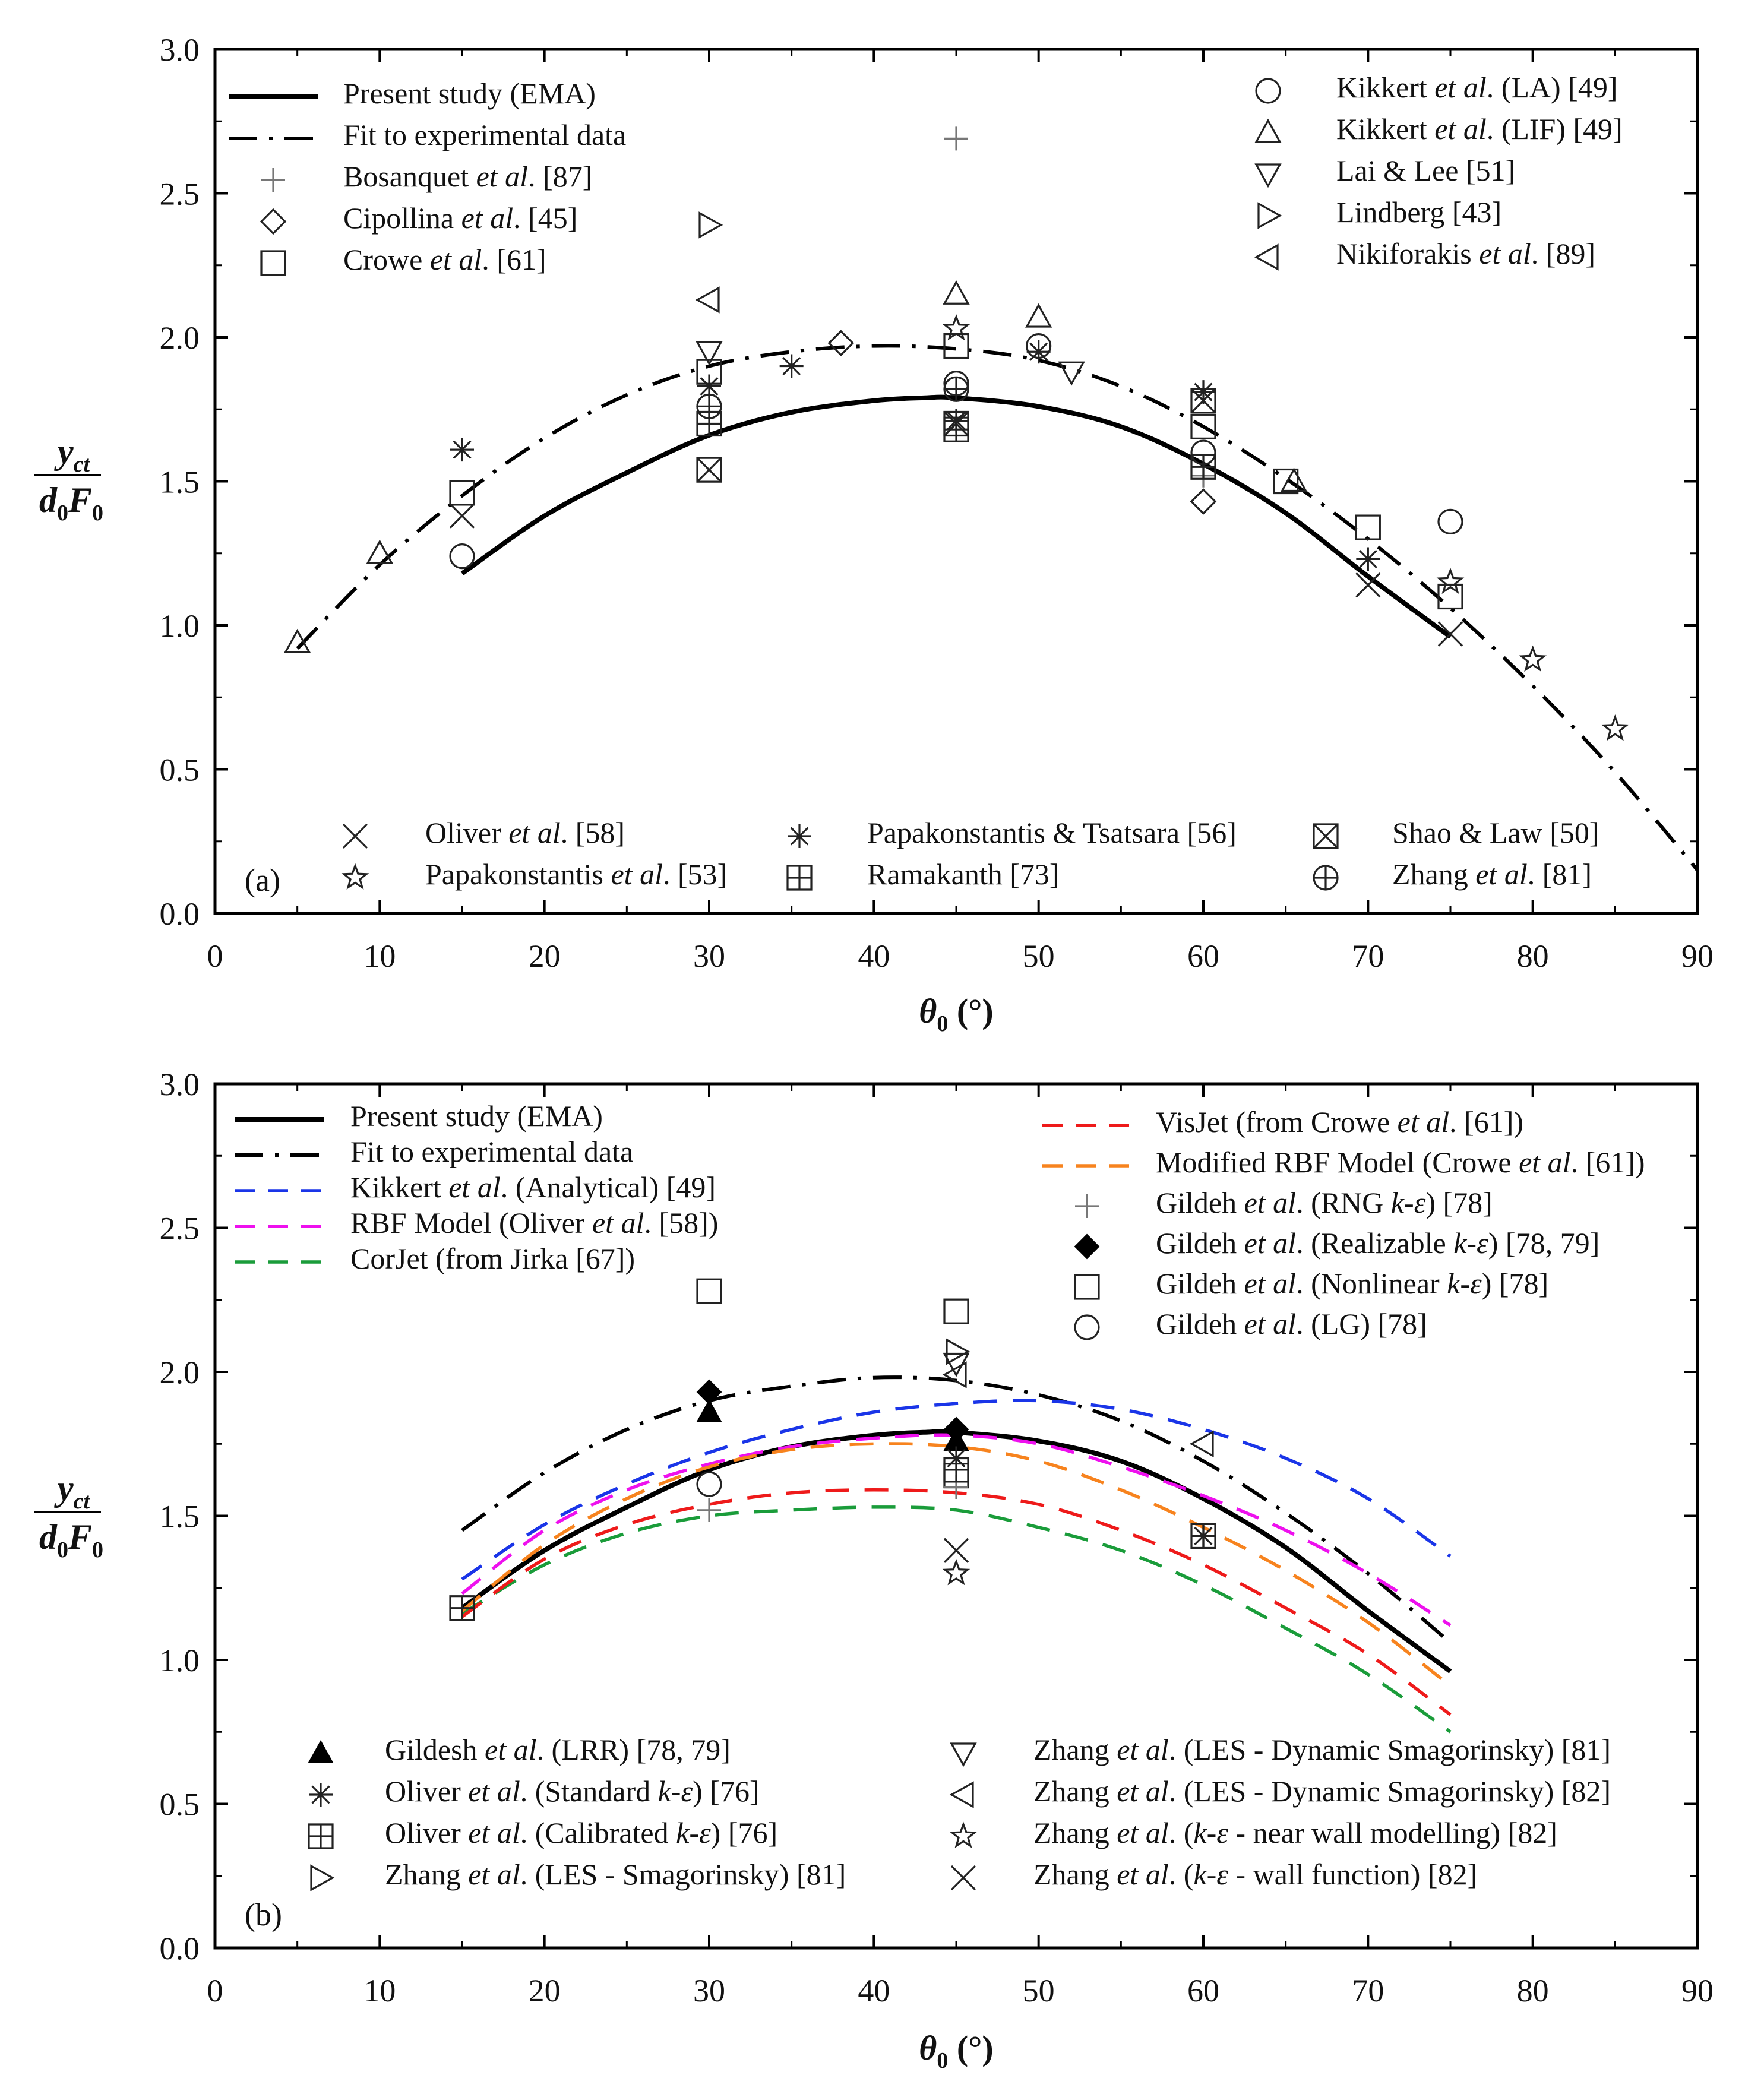 Image resolution: width=1764 pixels, height=2094 pixels. Describe the element at coordinates (709, 1410) in the screenshot. I see `data-point-filled-triangle` at that location.